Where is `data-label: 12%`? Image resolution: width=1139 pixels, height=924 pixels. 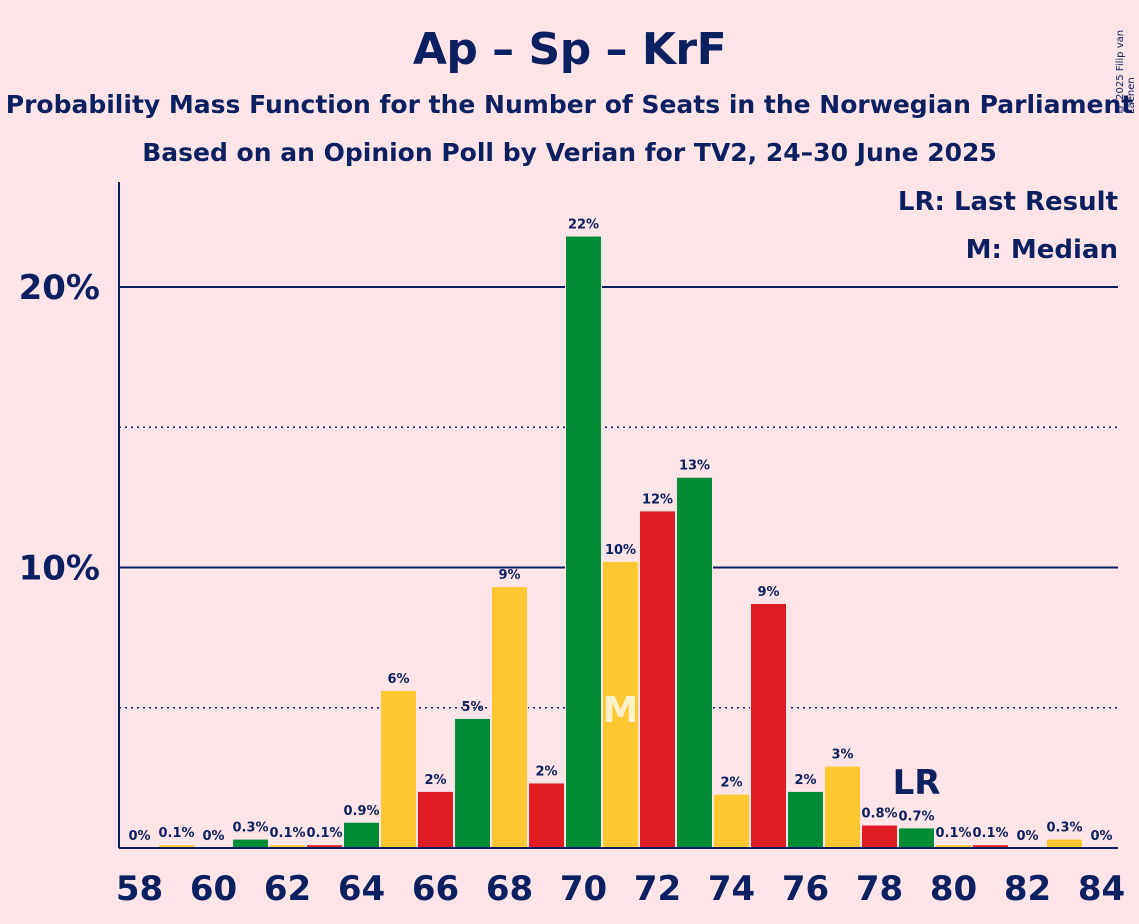
data-label: 12% is located at coordinates (657, 499).